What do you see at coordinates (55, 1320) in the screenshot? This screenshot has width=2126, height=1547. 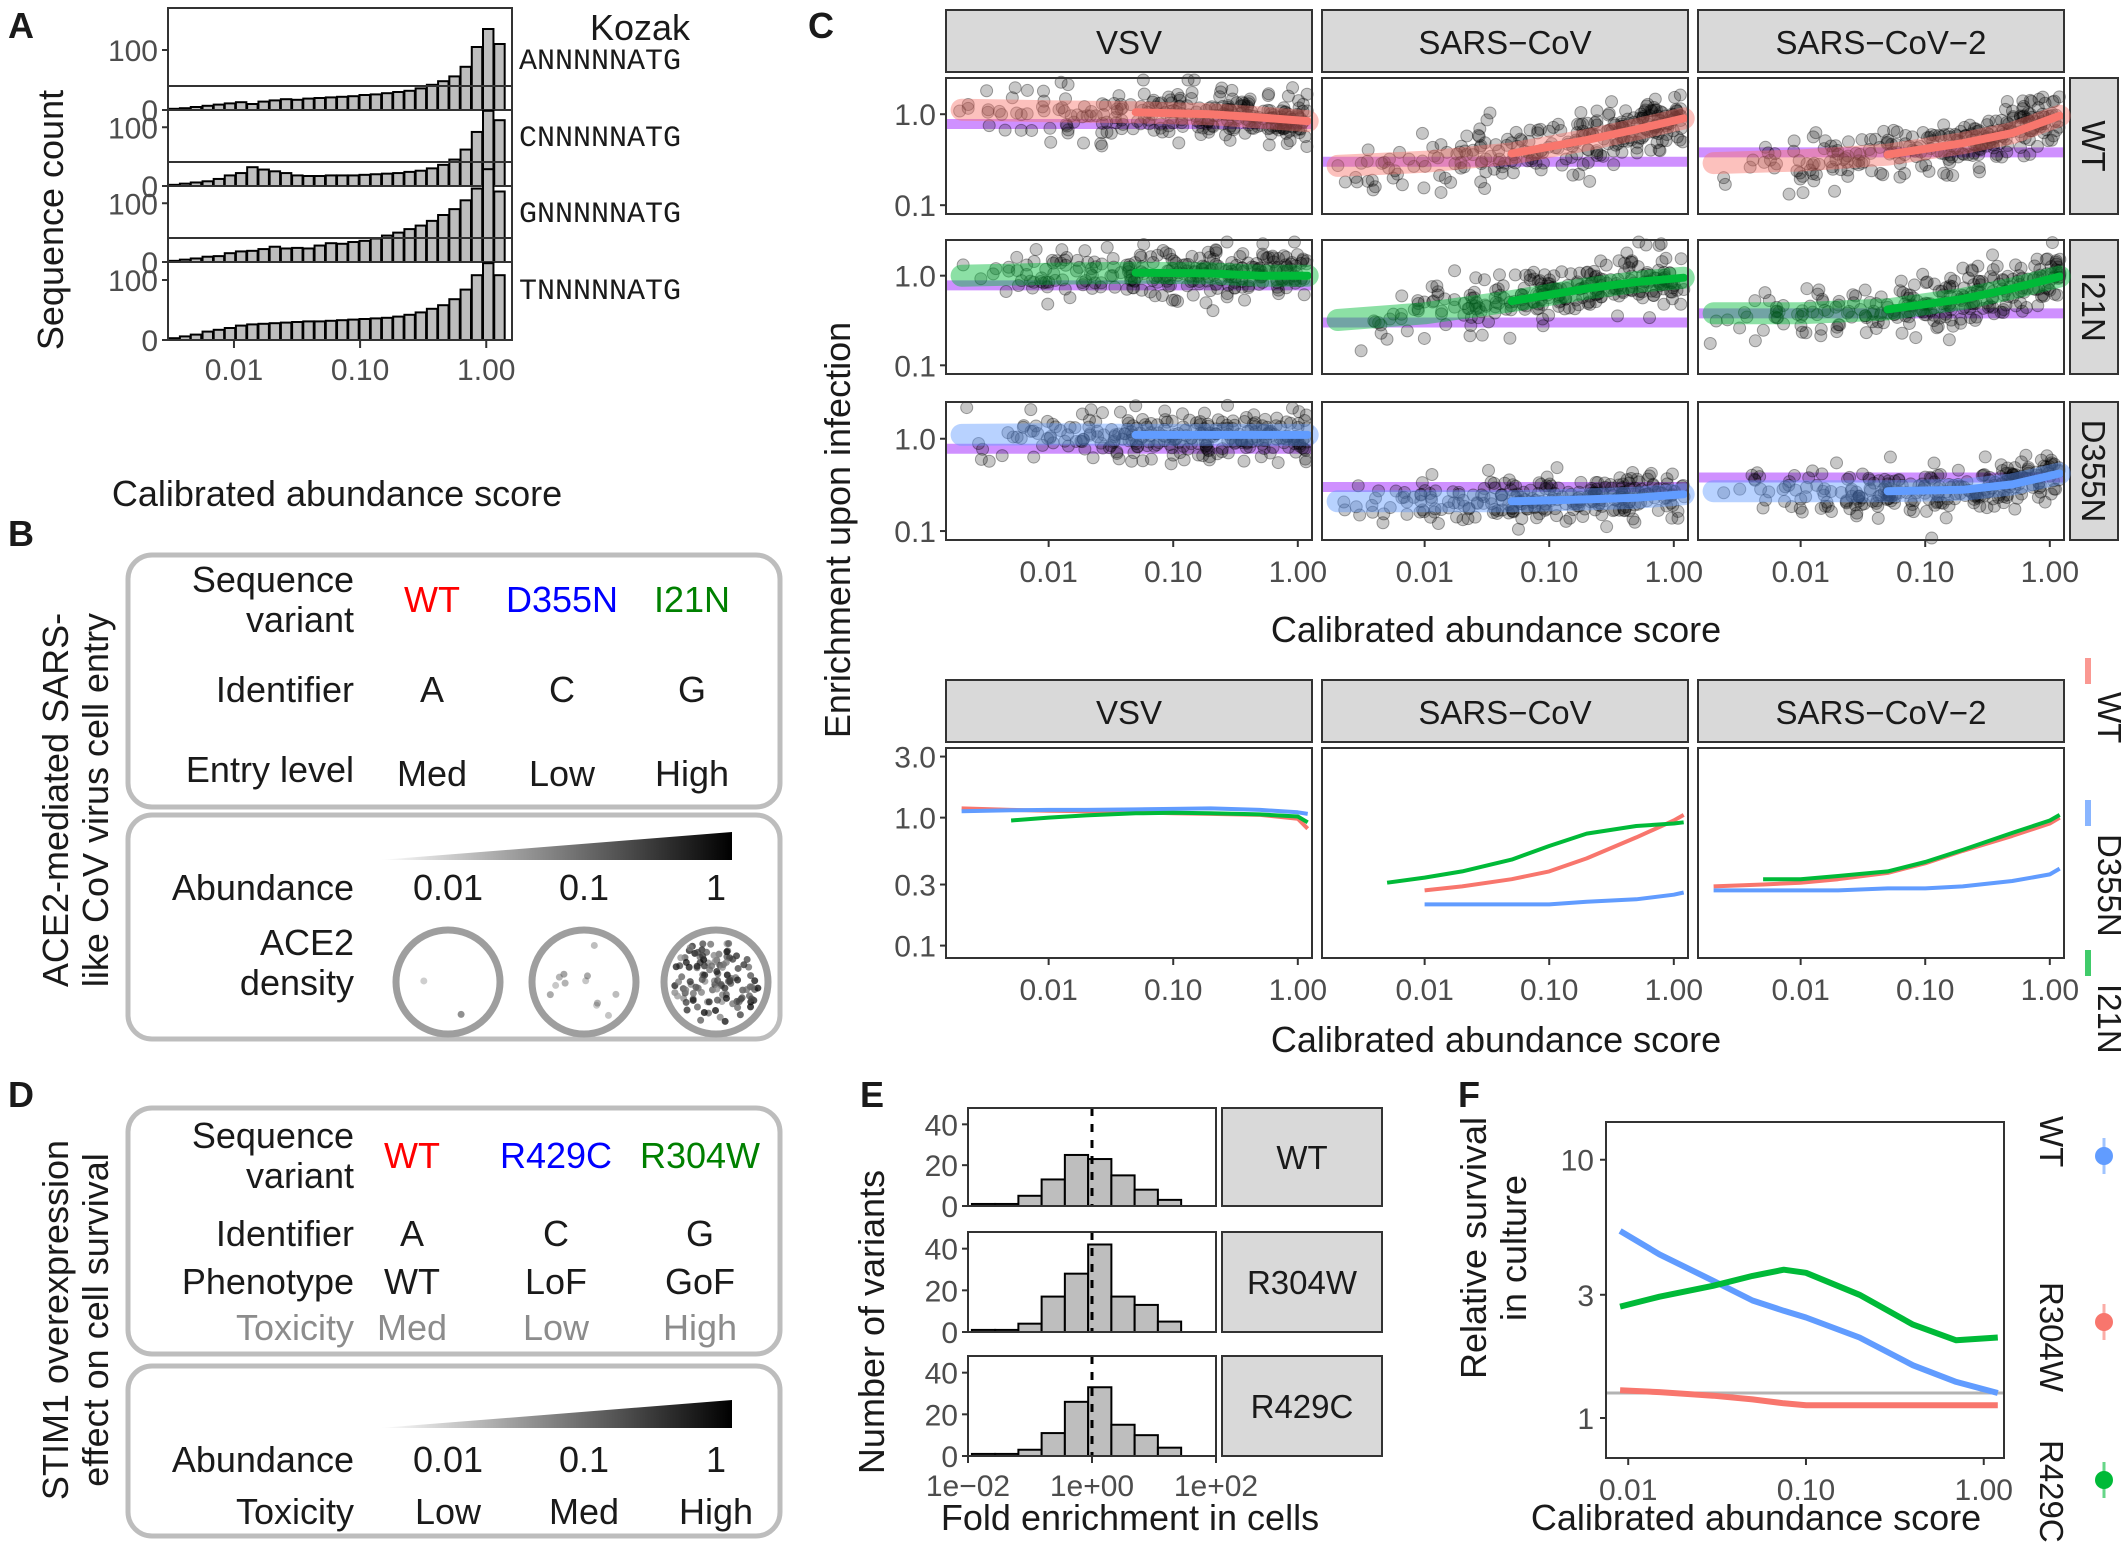 I see `panel-d-side-label-1: STIM1 overexpression` at bounding box center [55, 1320].